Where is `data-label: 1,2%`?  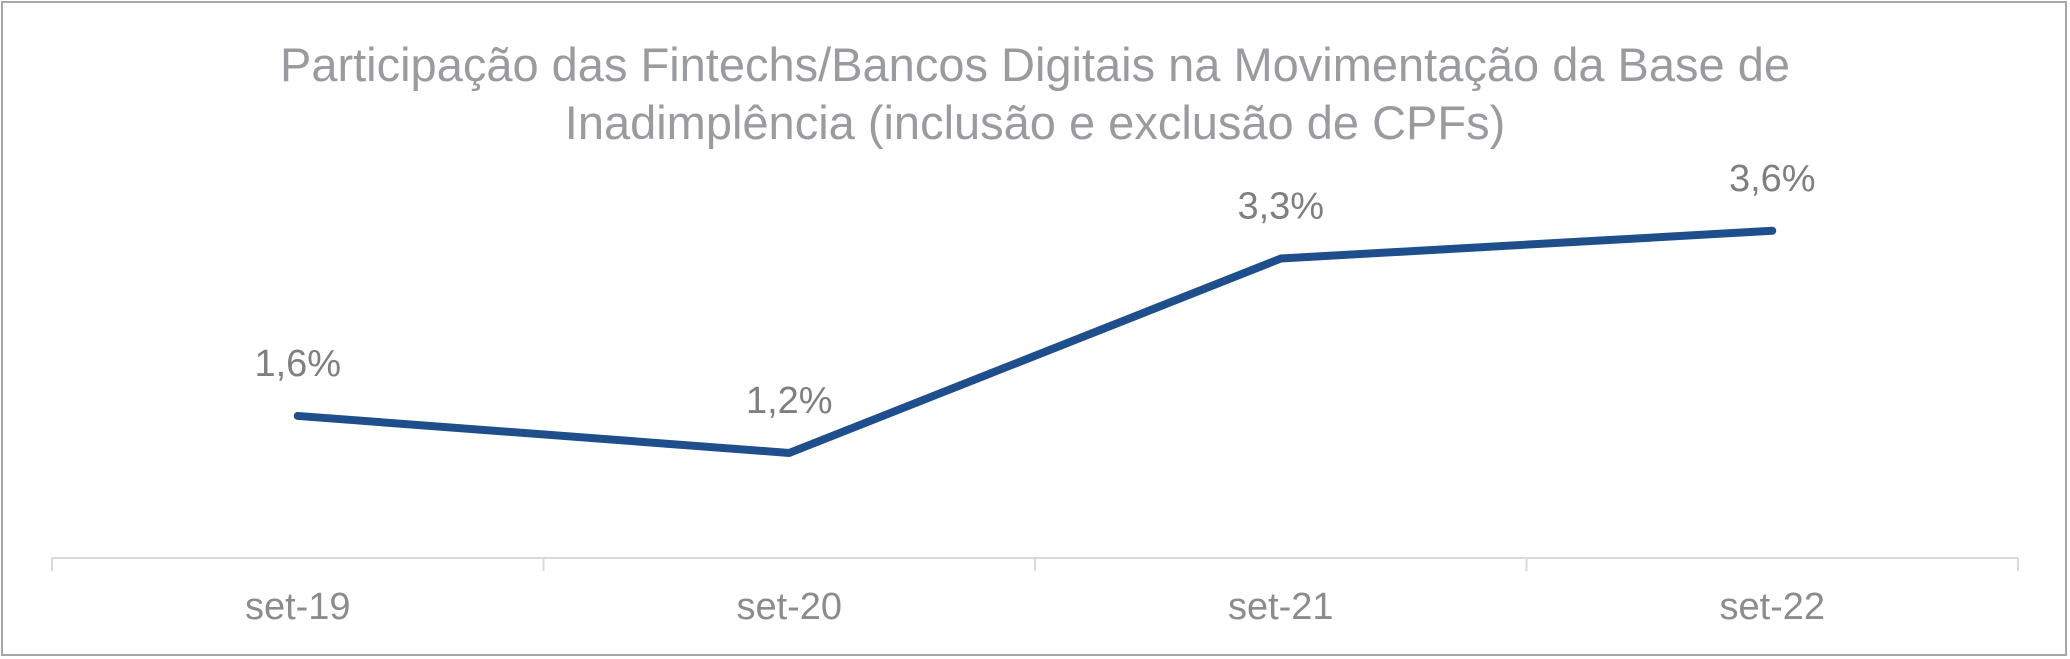 data-label: 1,2% is located at coordinates (789, 401).